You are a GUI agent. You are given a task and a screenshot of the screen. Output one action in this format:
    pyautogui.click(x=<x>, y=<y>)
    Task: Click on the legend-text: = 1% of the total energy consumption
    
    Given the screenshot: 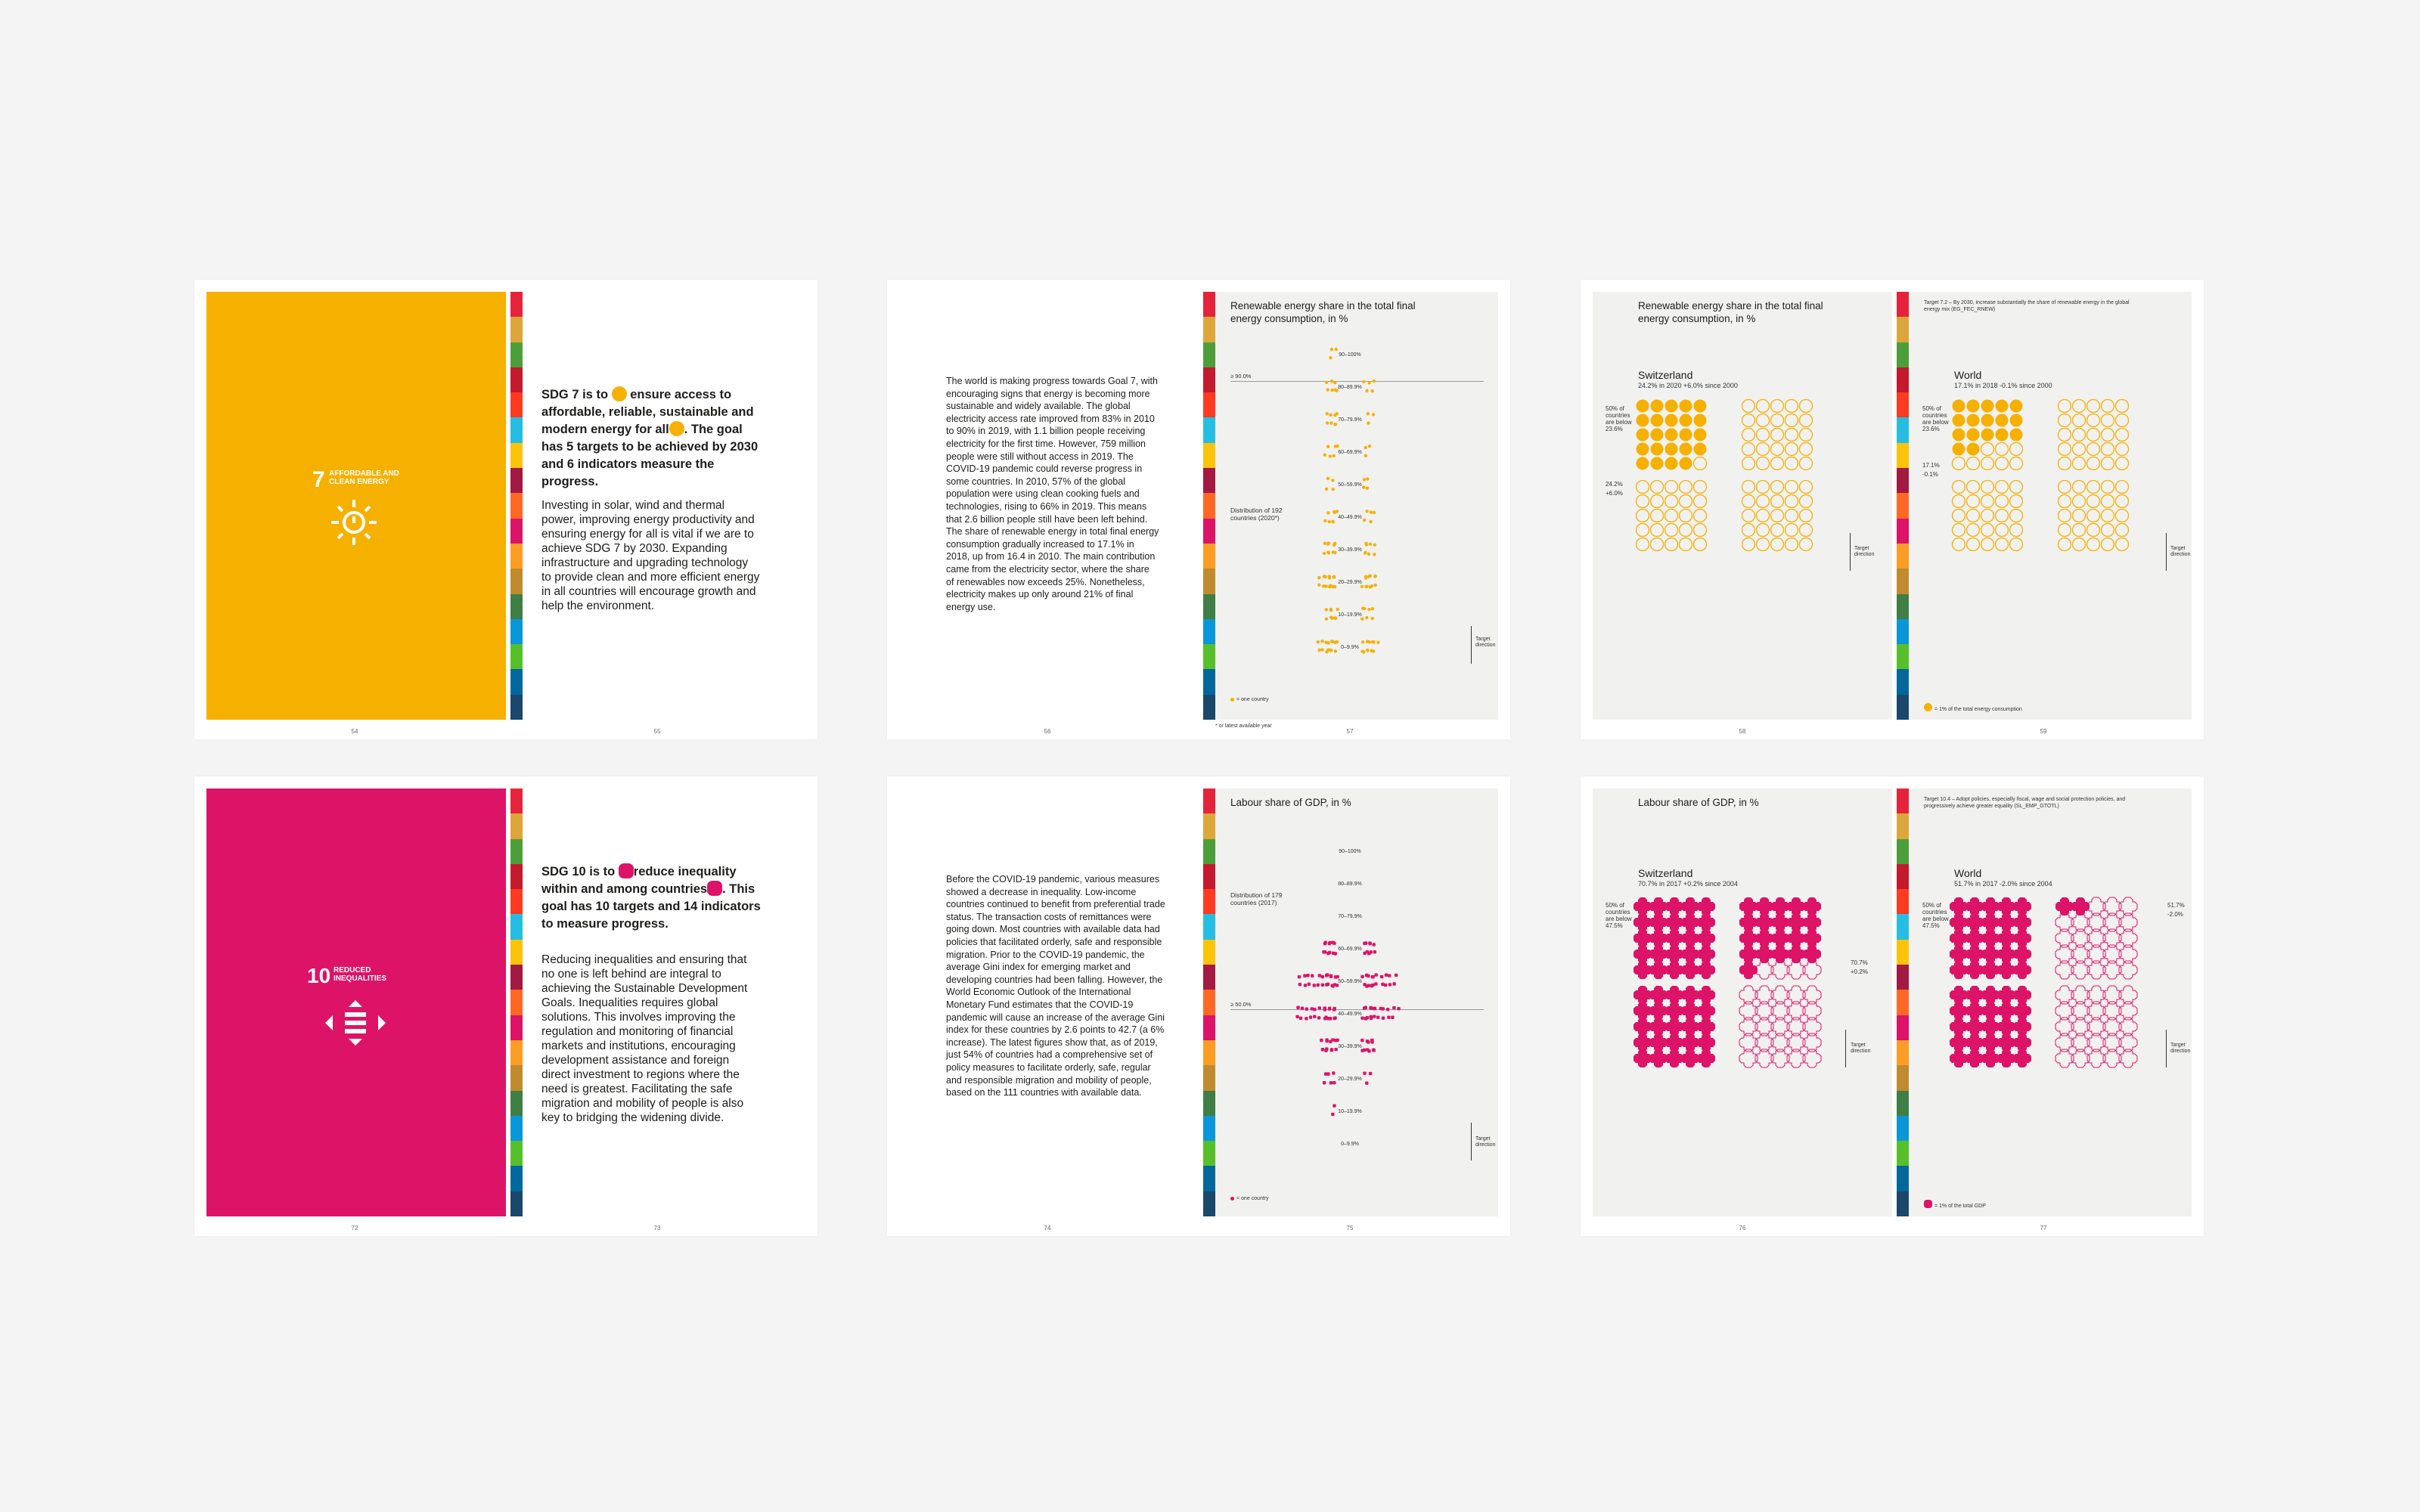 What is the action you would take?
    pyautogui.click(x=1978, y=709)
    